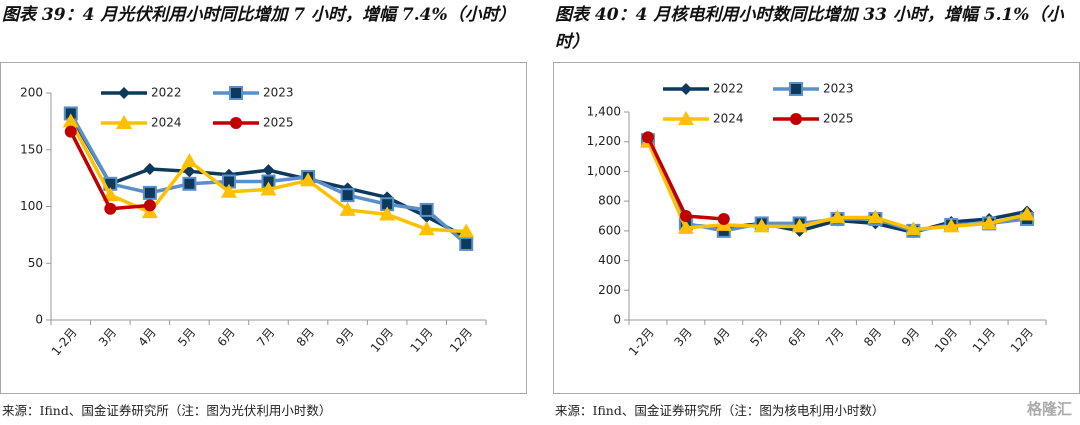 Image resolution: width=1080 pixels, height=425 pixels. What do you see at coordinates (604, 112) in the screenshot?
I see `y-tick-label: 1,400` at bounding box center [604, 112].